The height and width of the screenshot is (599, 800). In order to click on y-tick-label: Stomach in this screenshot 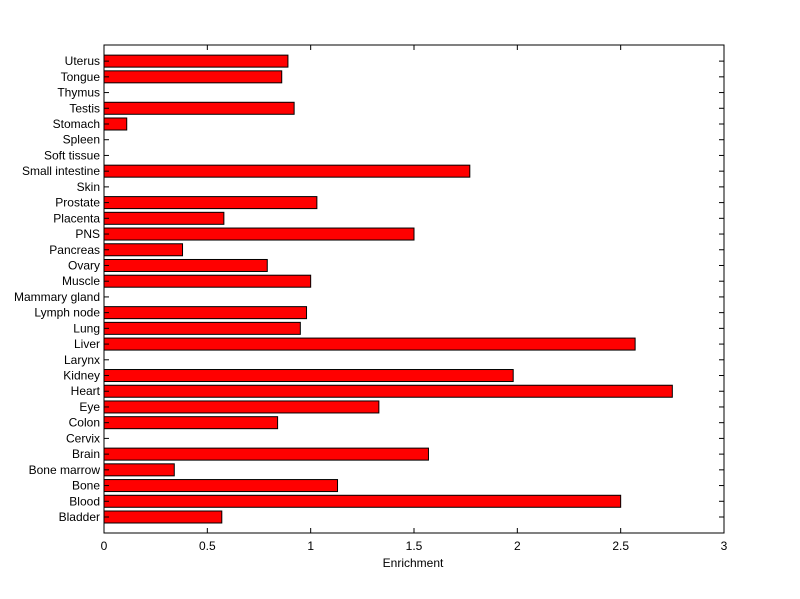, I will do `click(76, 124)`.